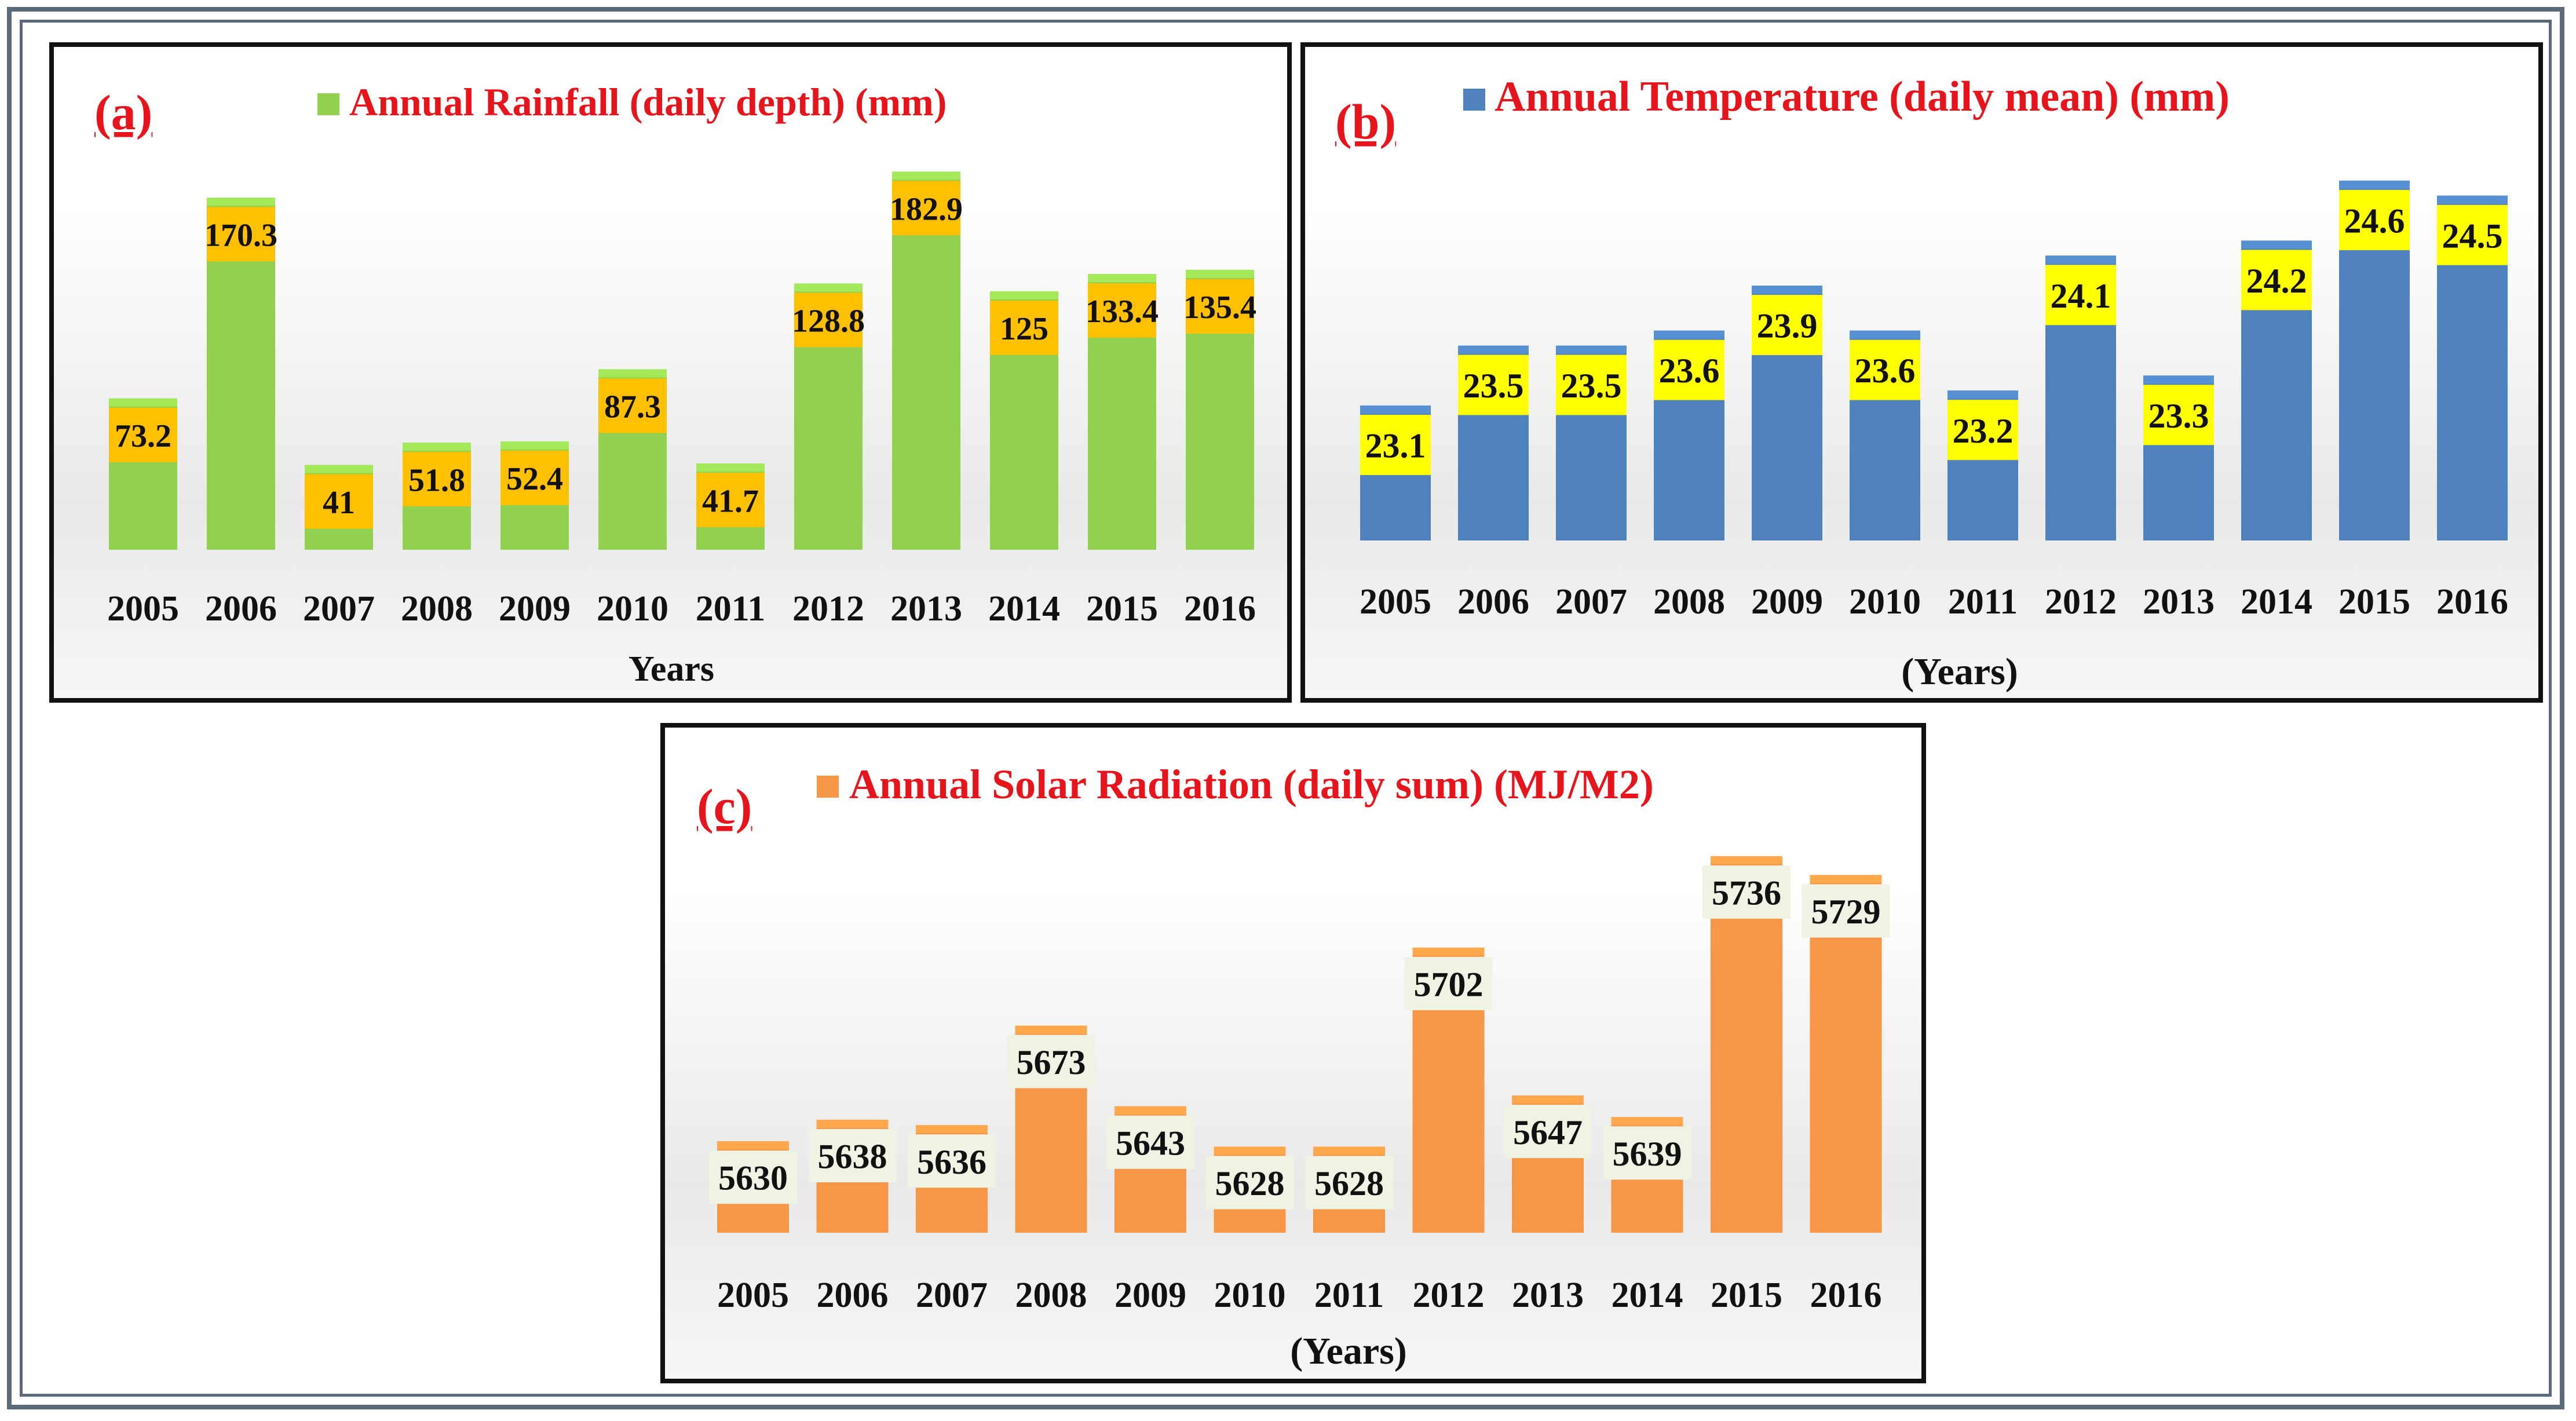 This screenshot has width=2576, height=1421. What do you see at coordinates (1647, 1153) in the screenshot?
I see `solar-data-label-box-2014` at bounding box center [1647, 1153].